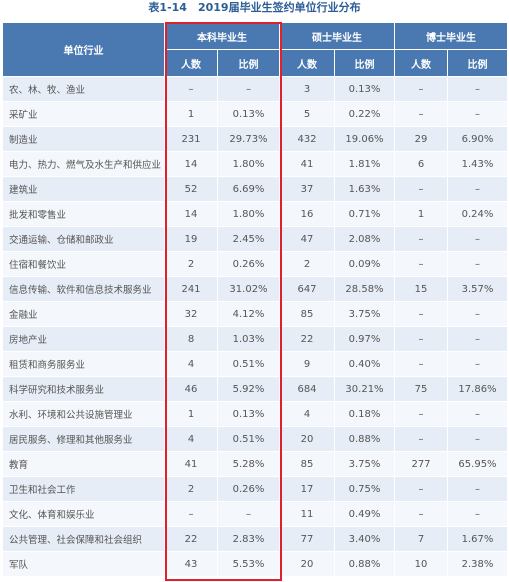 The height and width of the screenshot is (582, 509). Describe the element at coordinates (364, 164) in the screenshot. I see `table-cell: 1.81%` at that location.